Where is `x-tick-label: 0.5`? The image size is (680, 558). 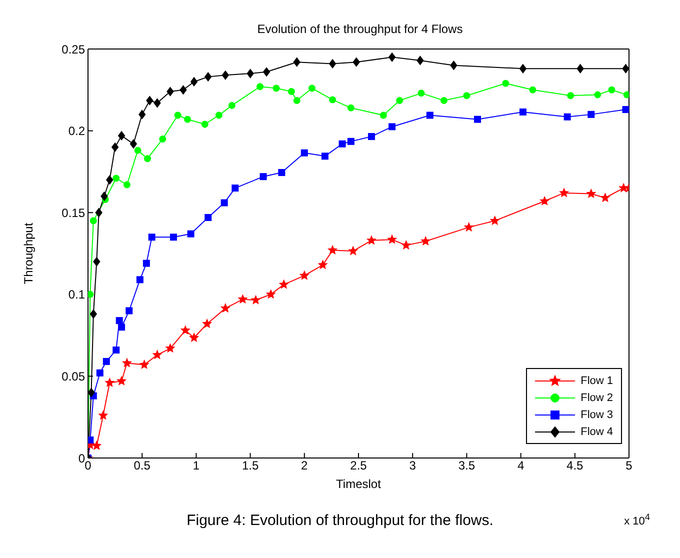 x-tick-label: 0.5 is located at coordinates (142, 465).